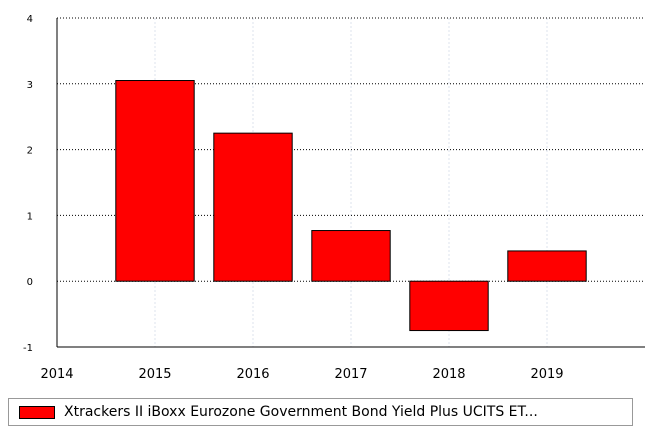 The height and width of the screenshot is (436, 648). Describe the element at coordinates (30, 85) in the screenshot. I see `y-tick-label: 3` at that location.